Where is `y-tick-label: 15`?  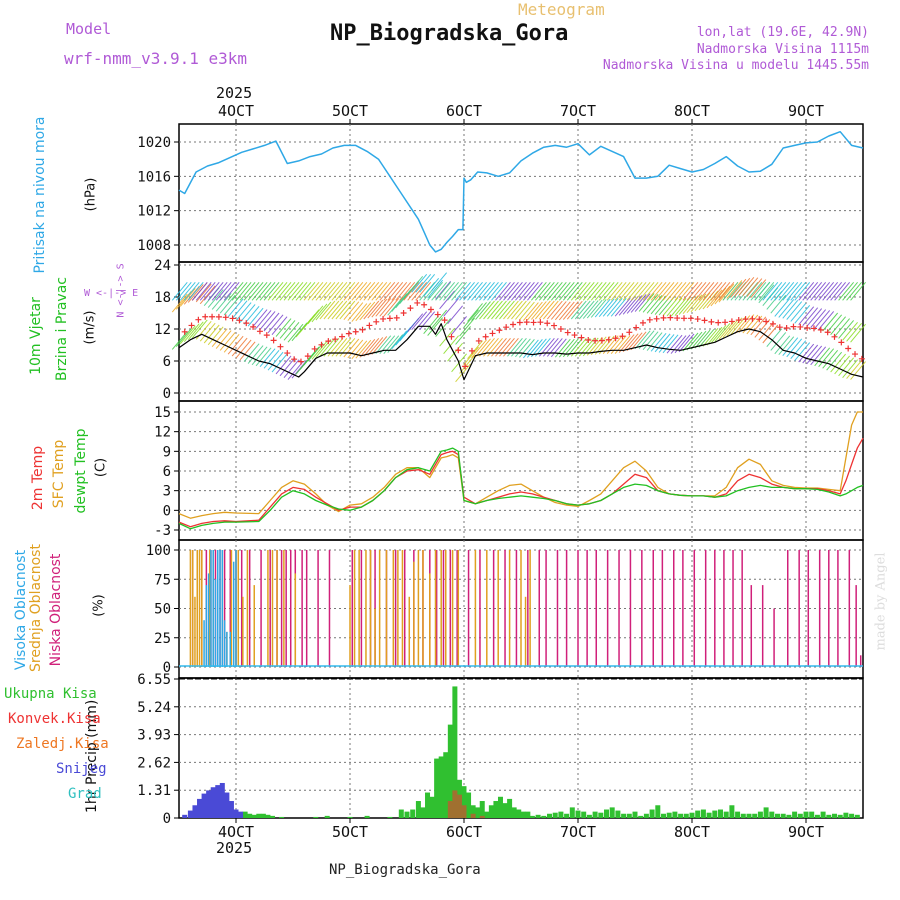 y-tick-label: 15 is located at coordinates (162, 413).